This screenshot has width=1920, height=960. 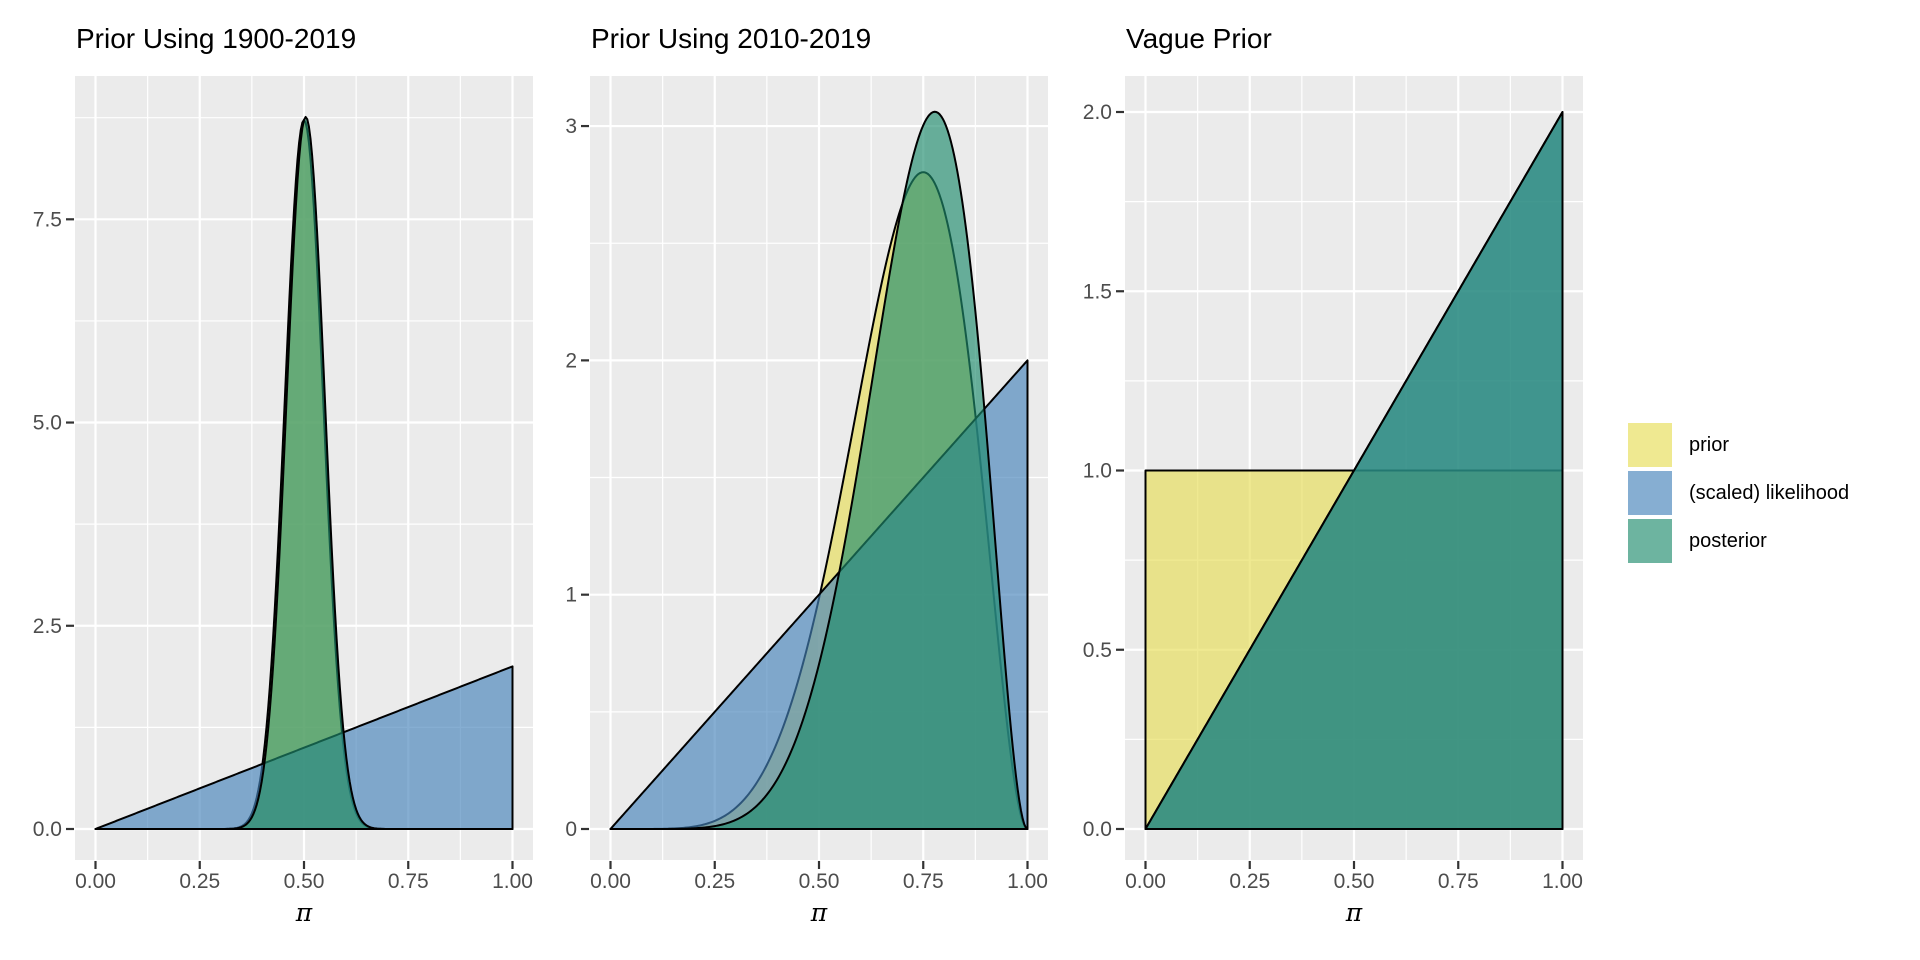 What do you see at coordinates (1097, 112) in the screenshot?
I see `y-axis-tick-label: 2.0` at bounding box center [1097, 112].